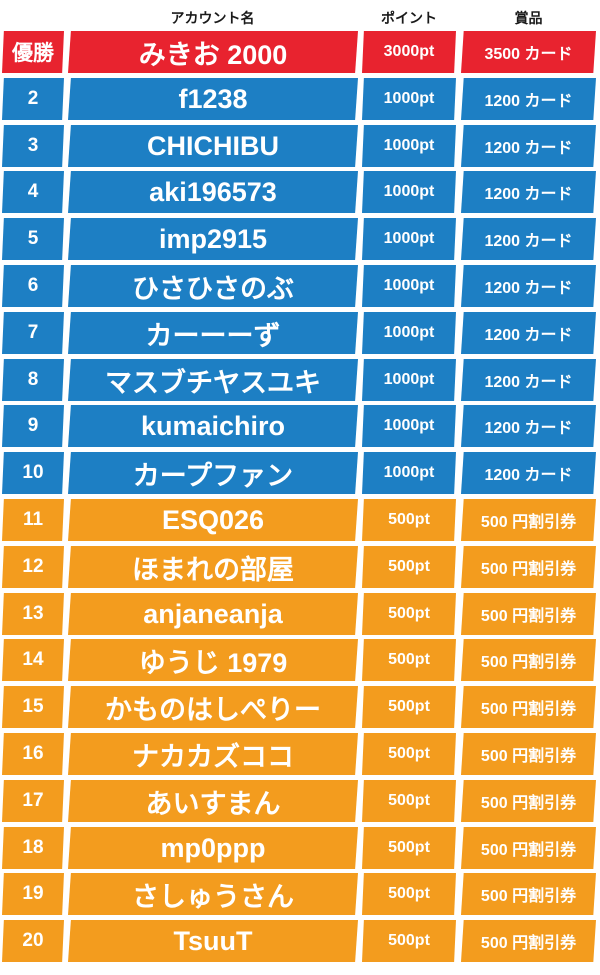 The width and height of the screenshot is (600, 975). I want to click on table-row: 9 kumaichiro 1000pt 1200 カード, so click(300, 426).